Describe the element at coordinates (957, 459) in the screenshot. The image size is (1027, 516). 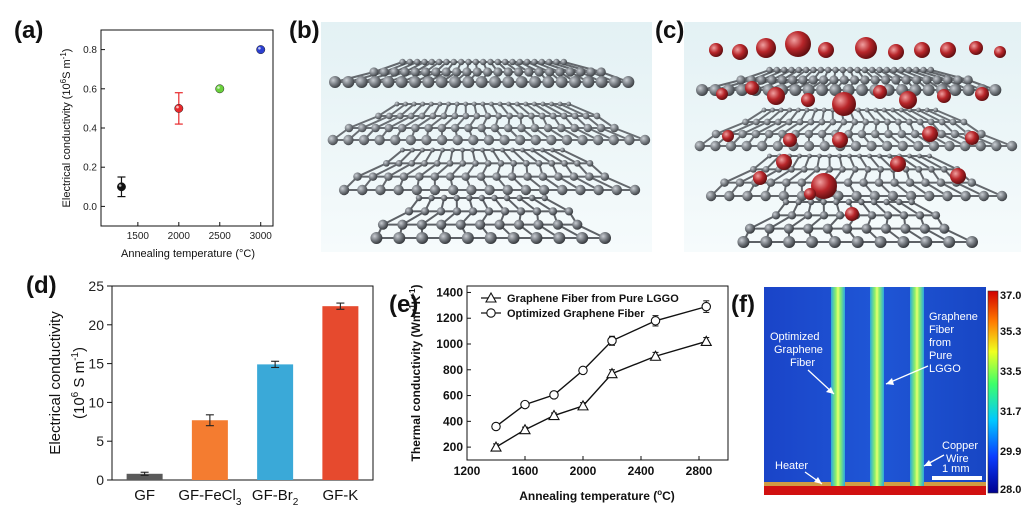
I see `annot-copper-2: Wire` at that location.